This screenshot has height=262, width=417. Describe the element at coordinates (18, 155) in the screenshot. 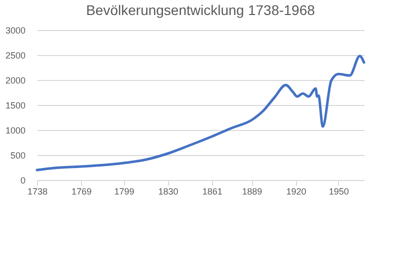

I see `y-tick-label: 500` at that location.